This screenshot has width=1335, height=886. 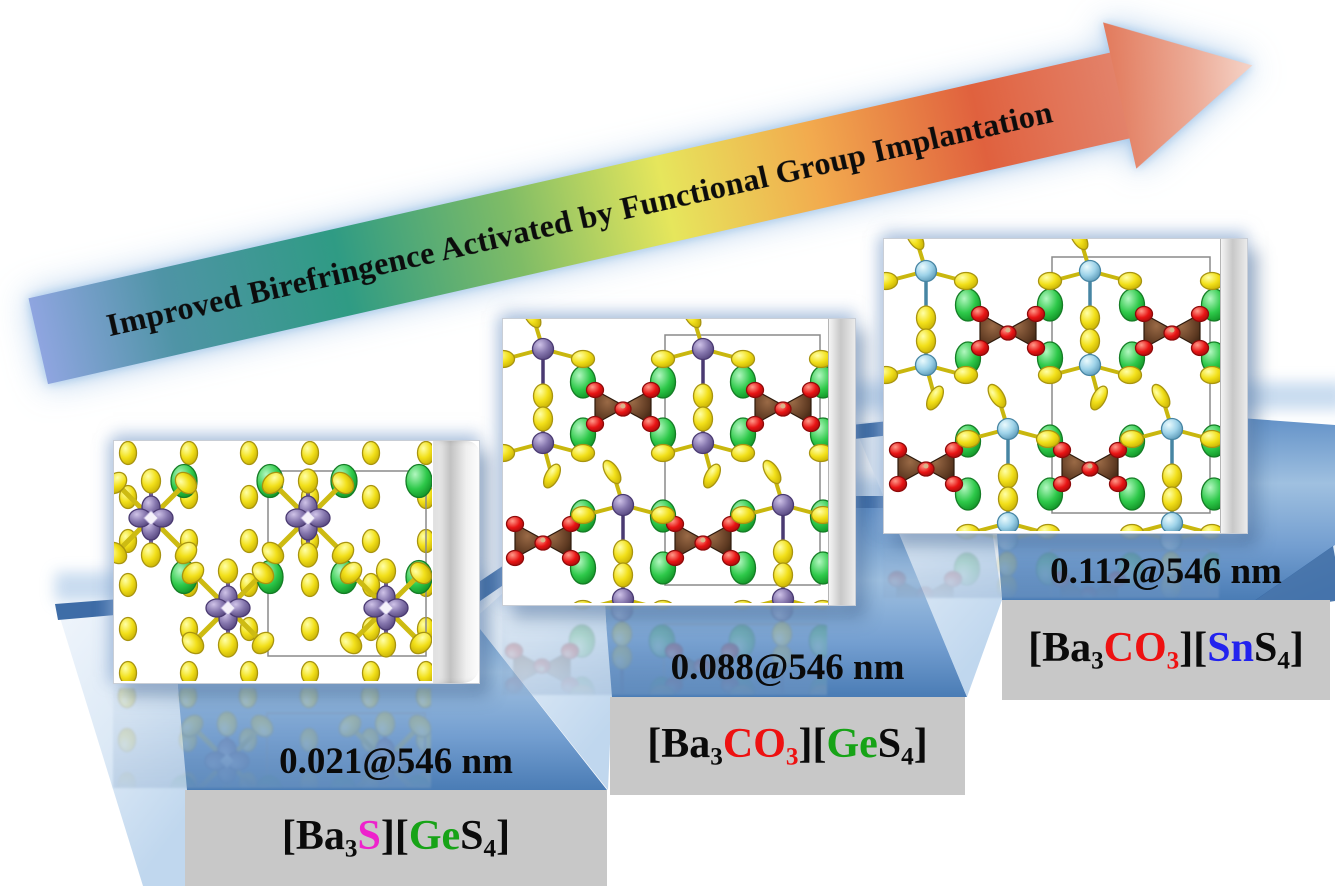 I want to click on formula-part: Ge, so click(x=434, y=836).